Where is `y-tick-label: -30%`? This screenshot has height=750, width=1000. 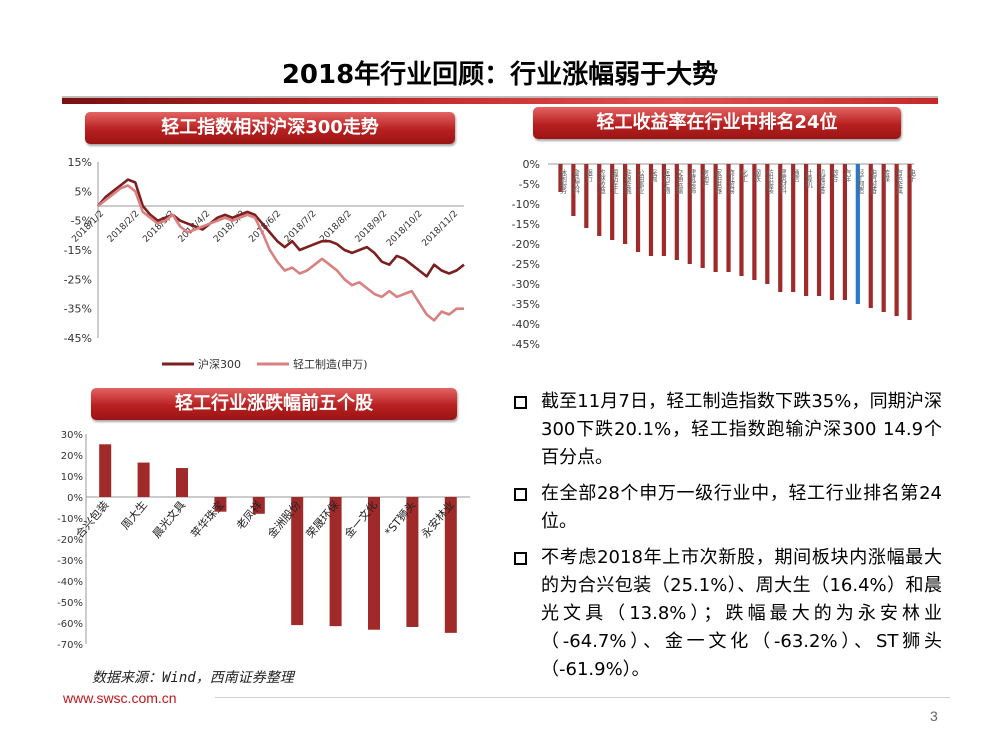 y-tick-label: -30% is located at coordinates (70, 561).